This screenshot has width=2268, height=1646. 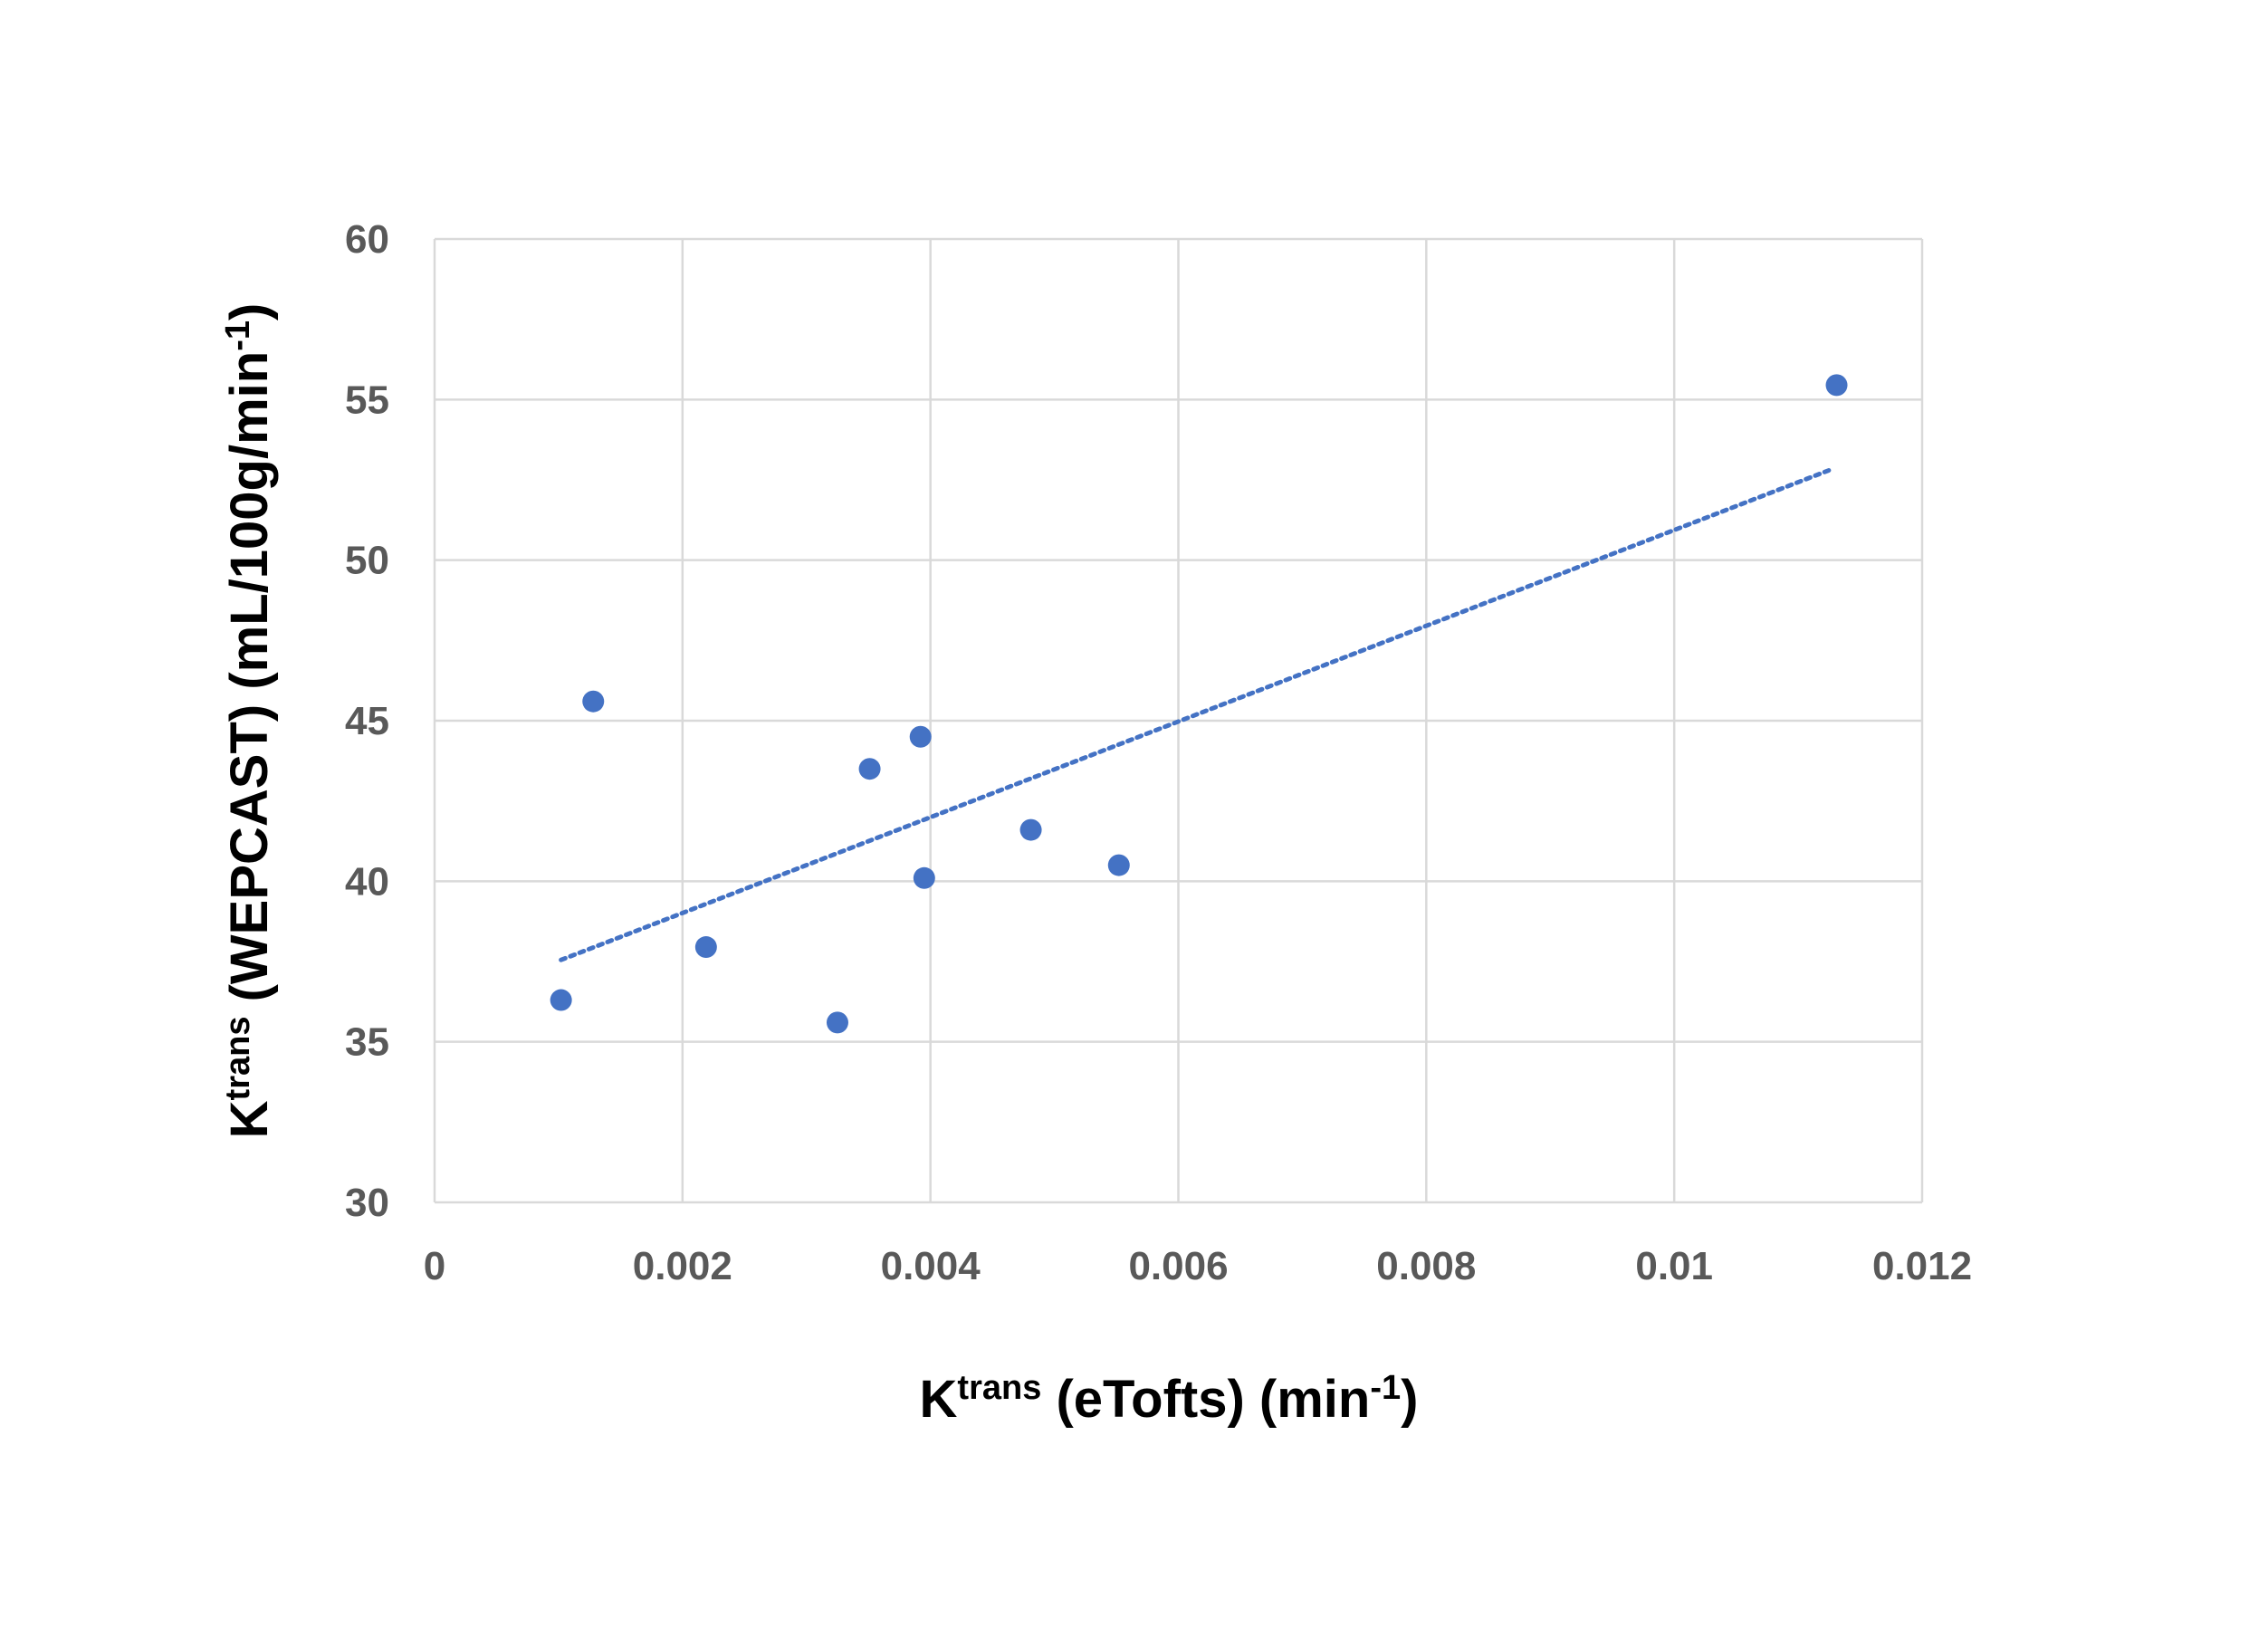 What do you see at coordinates (367, 1042) in the screenshot?
I see `y-tick-label: 35` at bounding box center [367, 1042].